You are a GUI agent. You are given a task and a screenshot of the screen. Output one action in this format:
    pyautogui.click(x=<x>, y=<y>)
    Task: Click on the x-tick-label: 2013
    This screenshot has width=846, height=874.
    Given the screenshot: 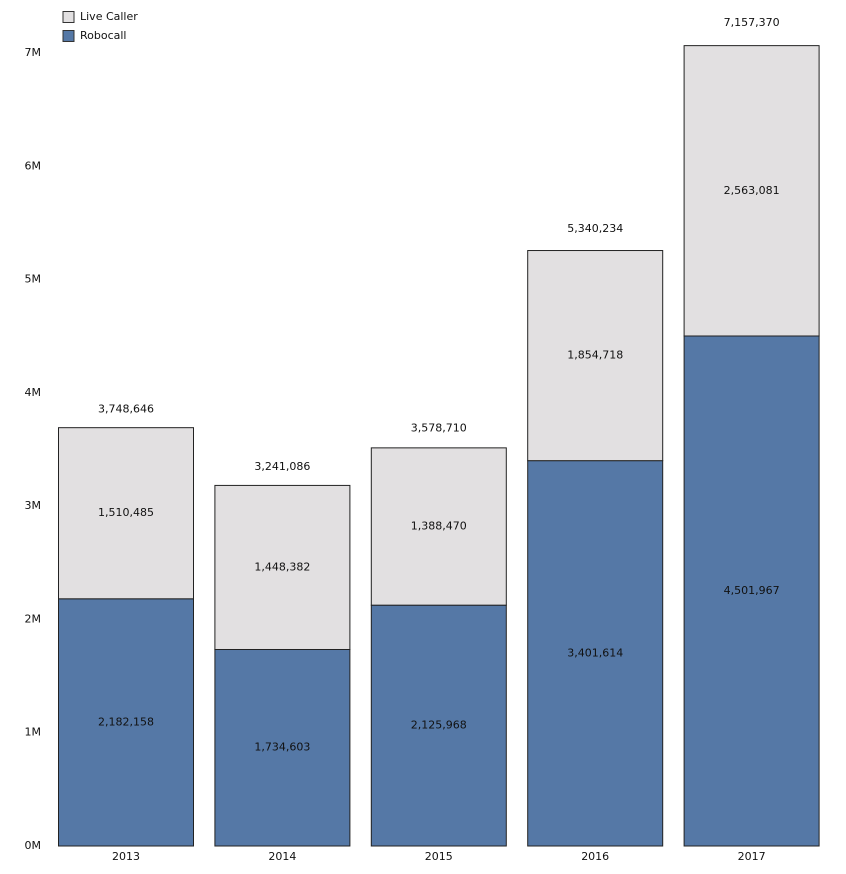 What is the action you would take?
    pyautogui.click(x=126, y=856)
    